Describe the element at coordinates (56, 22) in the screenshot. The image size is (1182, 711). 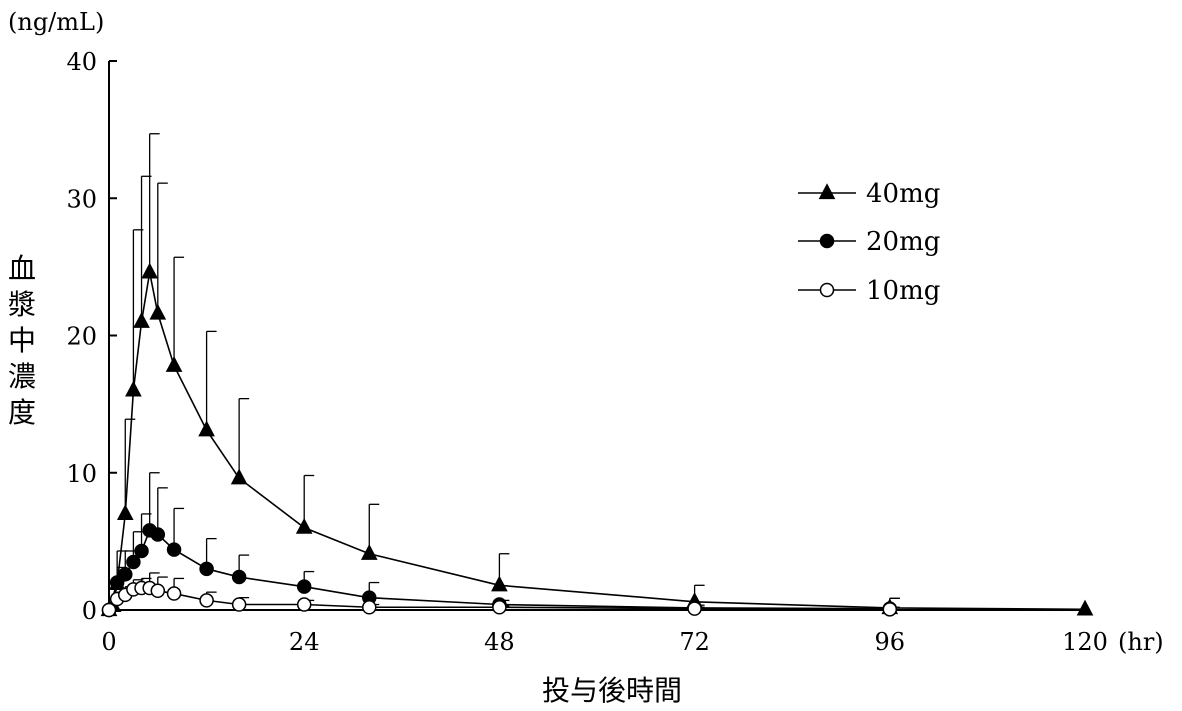
I see `y-unit-label: (ng/mL)` at that location.